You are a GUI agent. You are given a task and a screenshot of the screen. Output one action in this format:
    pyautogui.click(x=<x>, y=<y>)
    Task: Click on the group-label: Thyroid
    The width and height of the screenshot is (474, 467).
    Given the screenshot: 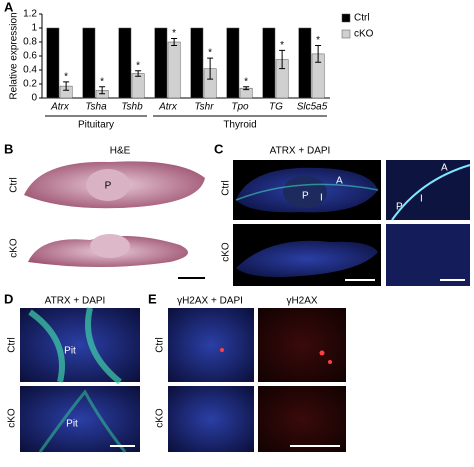 What is the action you would take?
    pyautogui.click(x=239, y=125)
    